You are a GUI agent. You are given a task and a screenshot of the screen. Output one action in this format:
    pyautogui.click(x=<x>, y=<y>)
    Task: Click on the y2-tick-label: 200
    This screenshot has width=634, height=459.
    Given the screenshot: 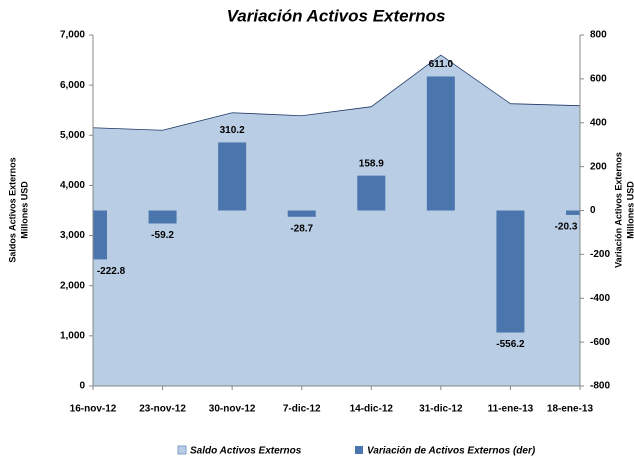 What is the action you would take?
    pyautogui.click(x=598, y=166)
    